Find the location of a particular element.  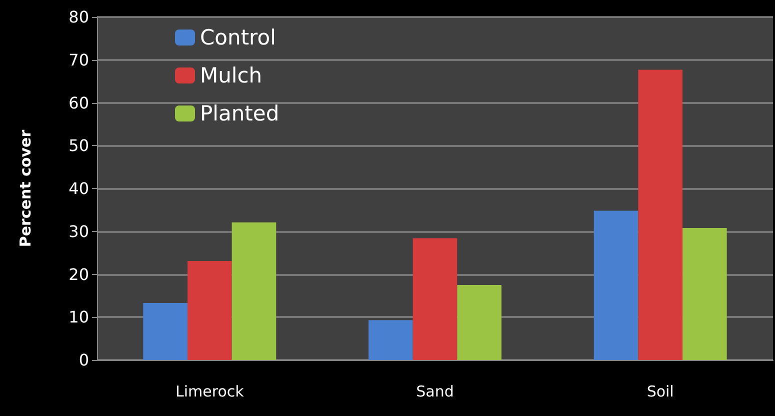

y-tick-label: 30 is located at coordinates (78, 231).